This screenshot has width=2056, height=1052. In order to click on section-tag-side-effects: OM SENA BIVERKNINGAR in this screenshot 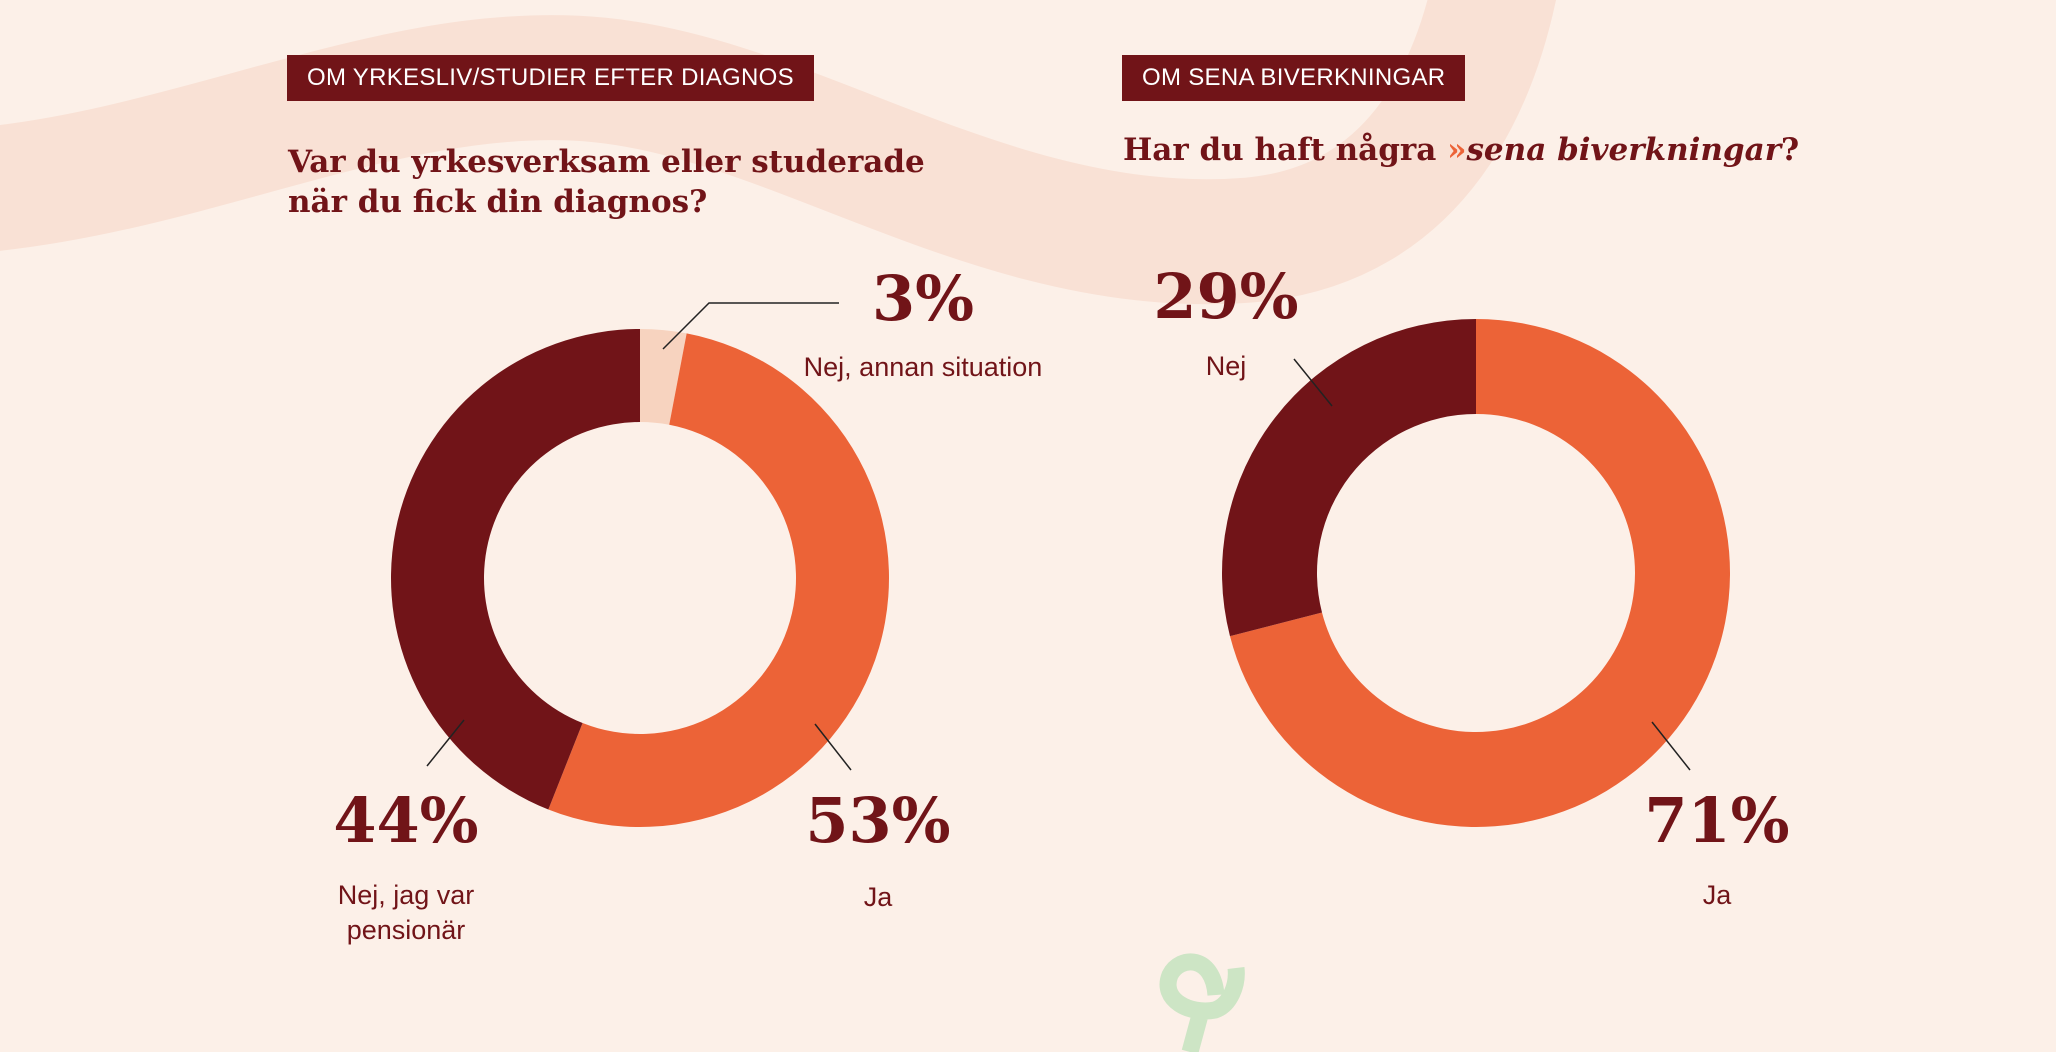, I will do `click(1294, 78)`.